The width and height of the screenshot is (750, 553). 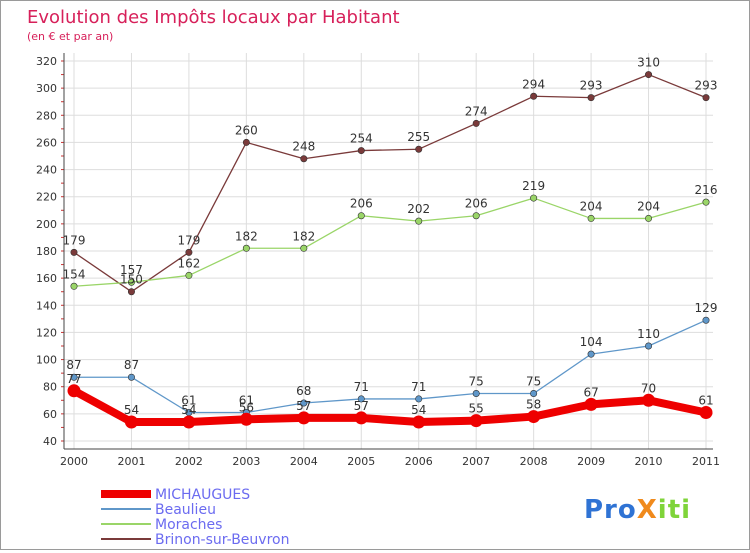 What do you see at coordinates (705, 401) in the screenshot?
I see `data-label-michaugues: 61` at bounding box center [705, 401].